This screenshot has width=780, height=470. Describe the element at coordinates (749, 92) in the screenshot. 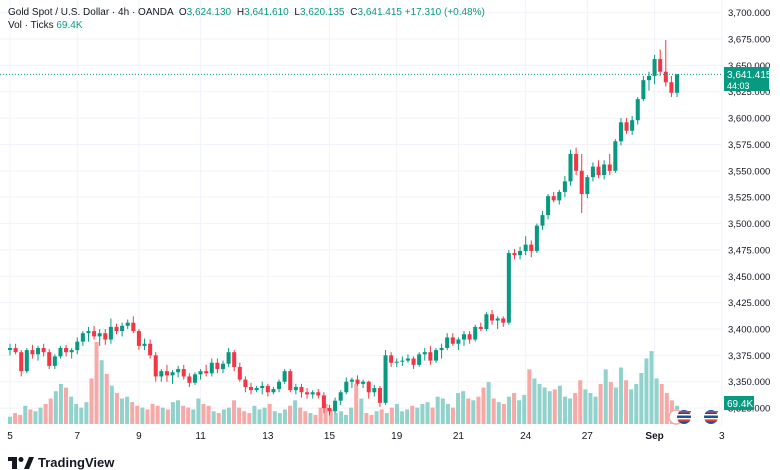

I see `y-tick-label: 3,625.000` at that location.